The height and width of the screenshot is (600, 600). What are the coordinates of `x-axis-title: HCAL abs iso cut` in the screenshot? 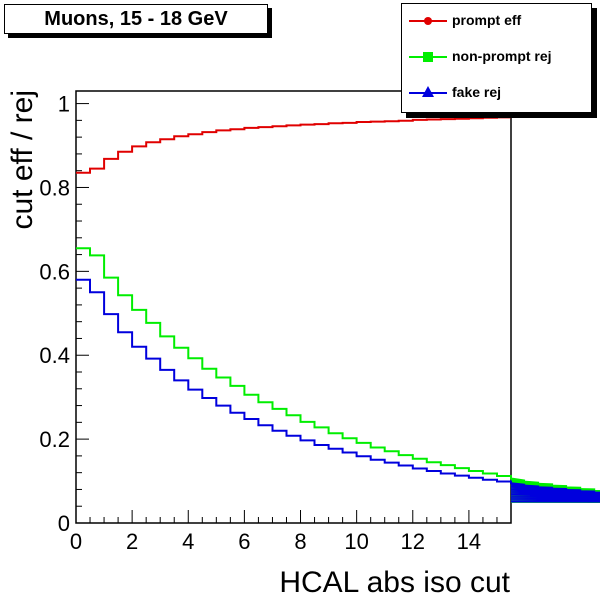 It's located at (394, 582).